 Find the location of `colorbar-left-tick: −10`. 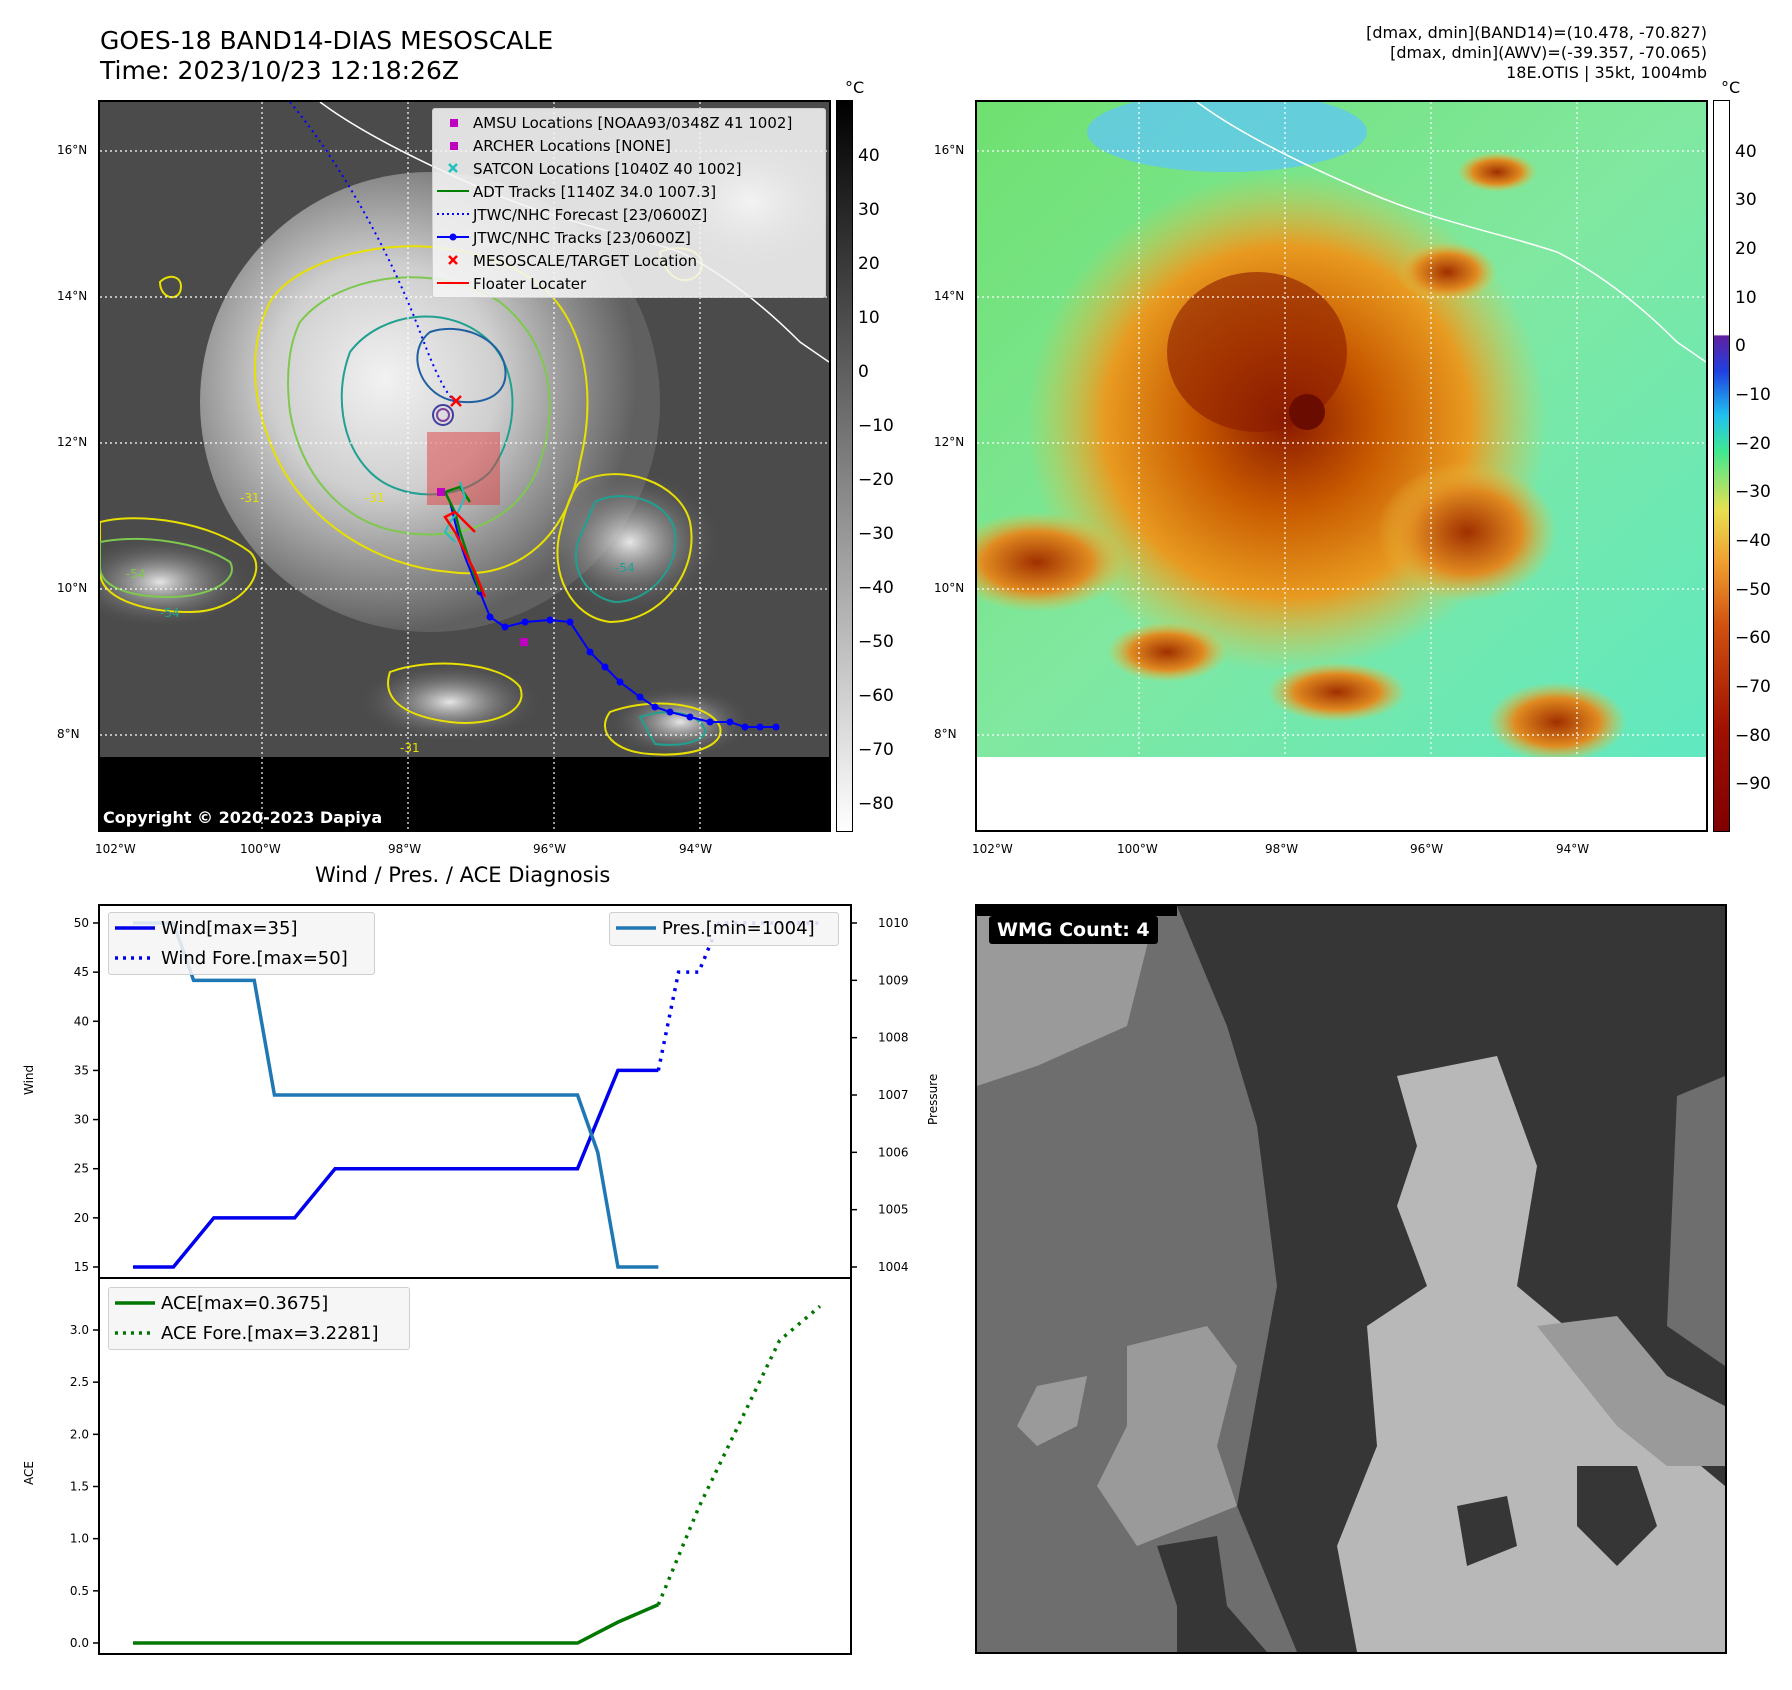

colorbar-left-tick: −10 is located at coordinates (876, 426).